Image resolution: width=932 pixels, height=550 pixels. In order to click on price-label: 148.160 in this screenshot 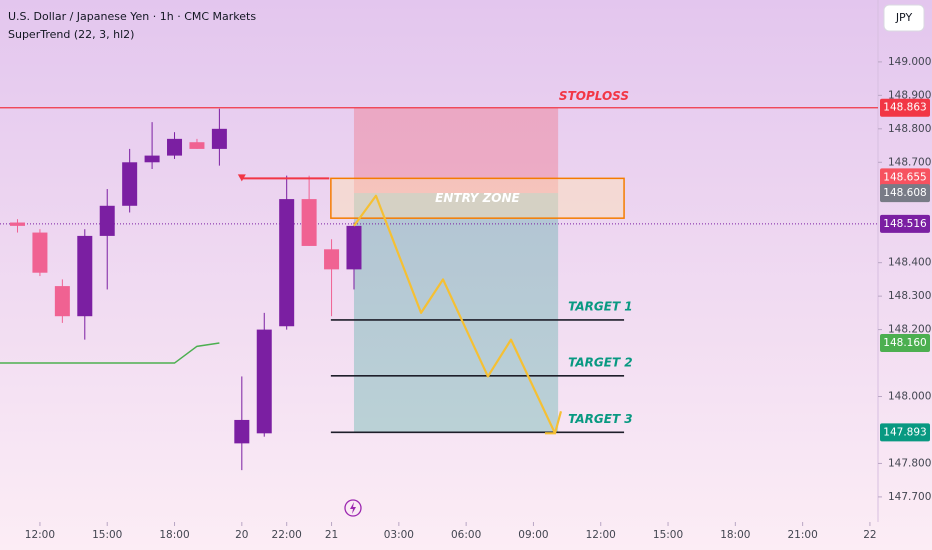, I will do `click(904, 343)`.